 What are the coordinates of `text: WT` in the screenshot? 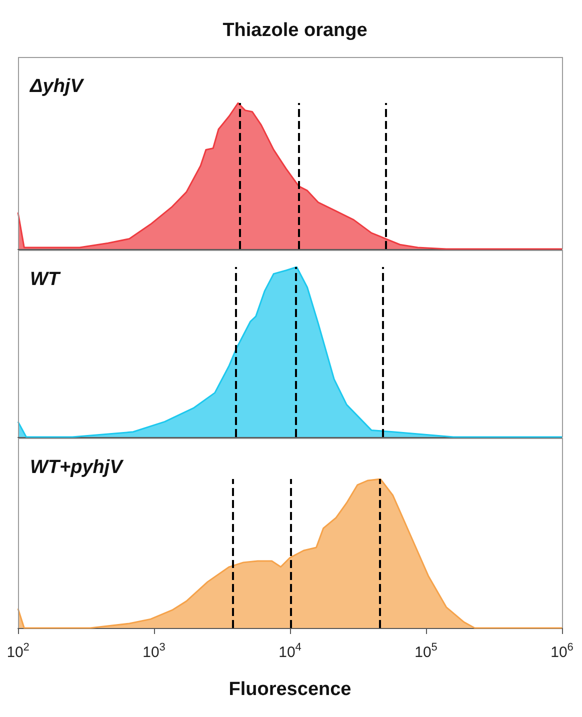 It's located at (45, 279).